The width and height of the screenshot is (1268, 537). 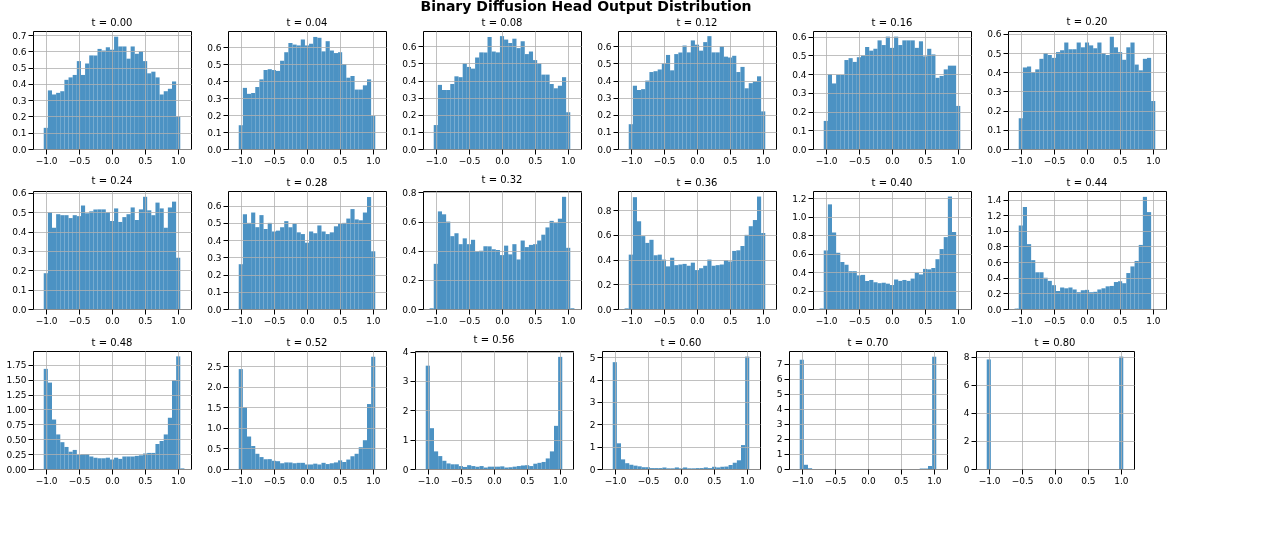 What do you see at coordinates (307, 22) in the screenshot?
I see `chart-title: t = 0.04` at bounding box center [307, 22].